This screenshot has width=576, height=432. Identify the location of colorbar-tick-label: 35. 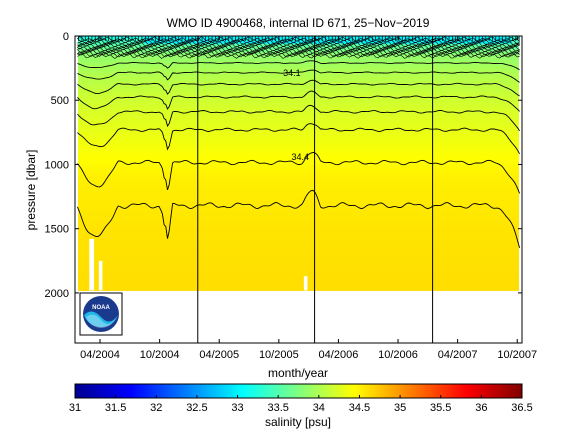
(400, 408).